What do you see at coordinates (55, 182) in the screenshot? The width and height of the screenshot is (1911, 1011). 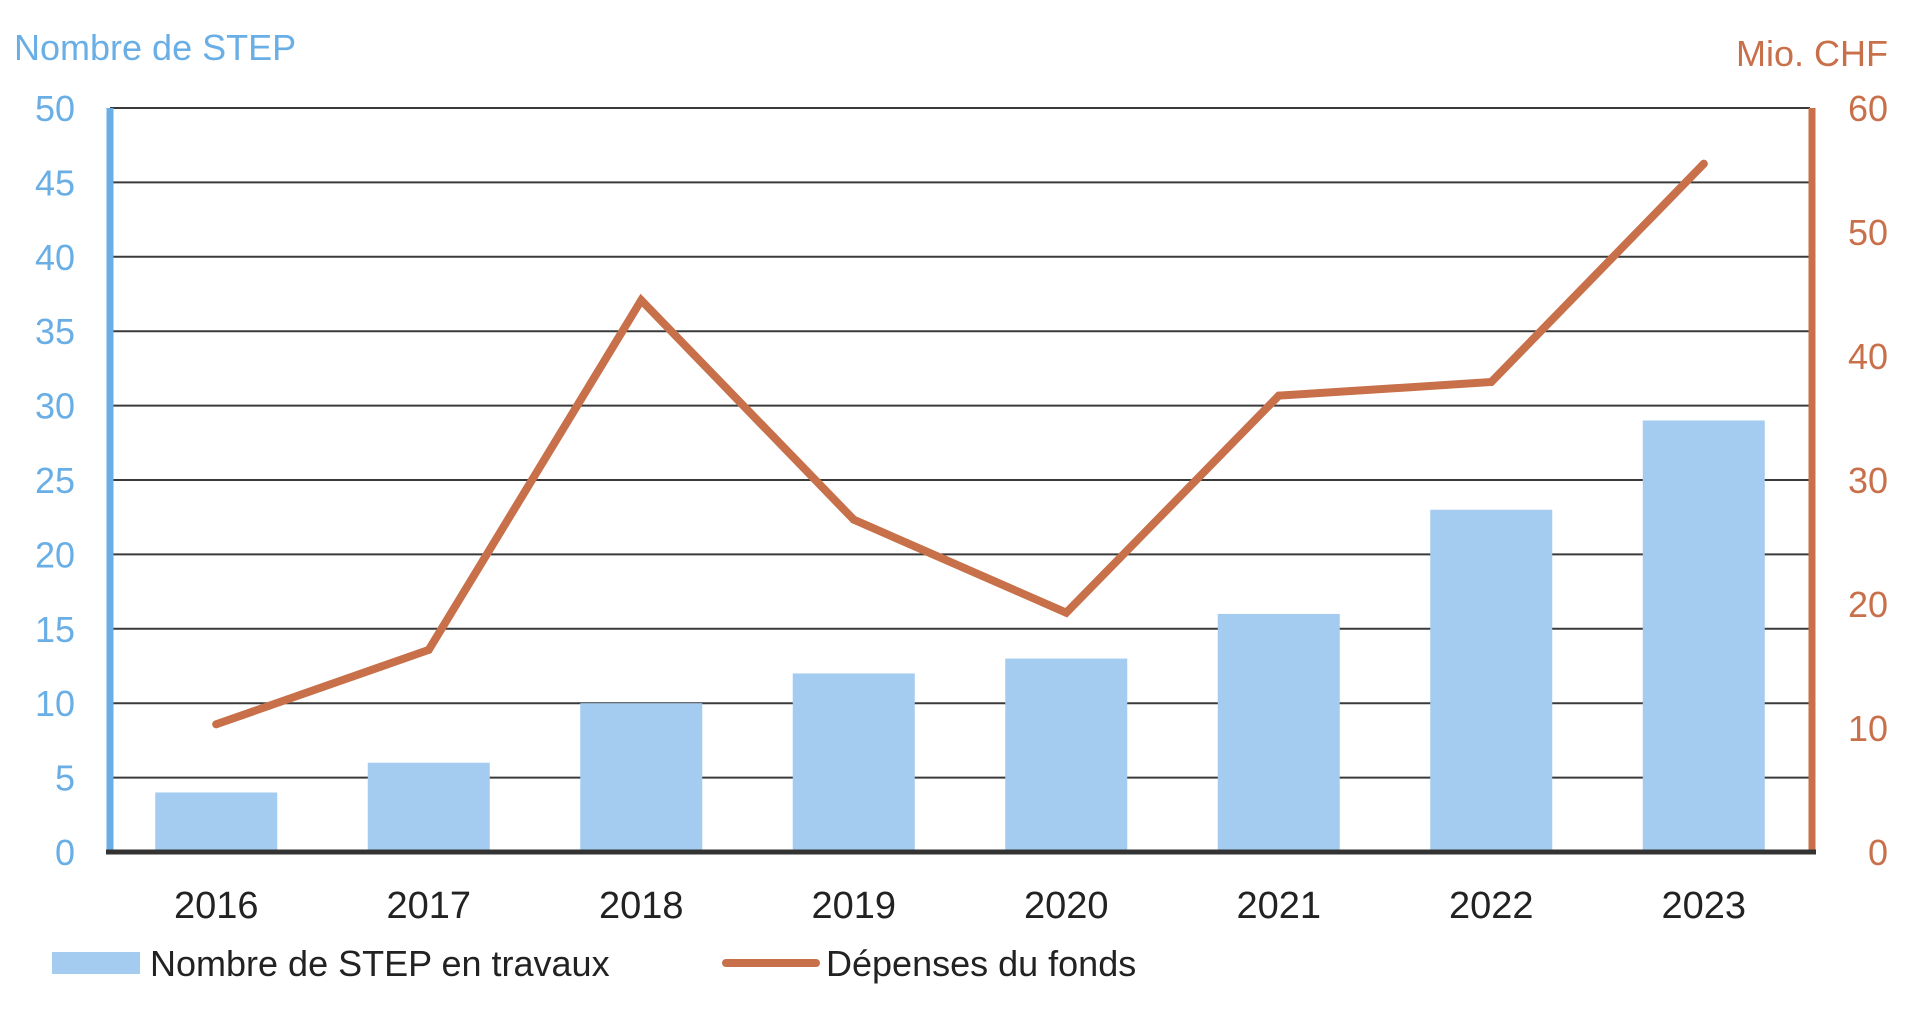 I see `left-tick-label: 45` at bounding box center [55, 182].